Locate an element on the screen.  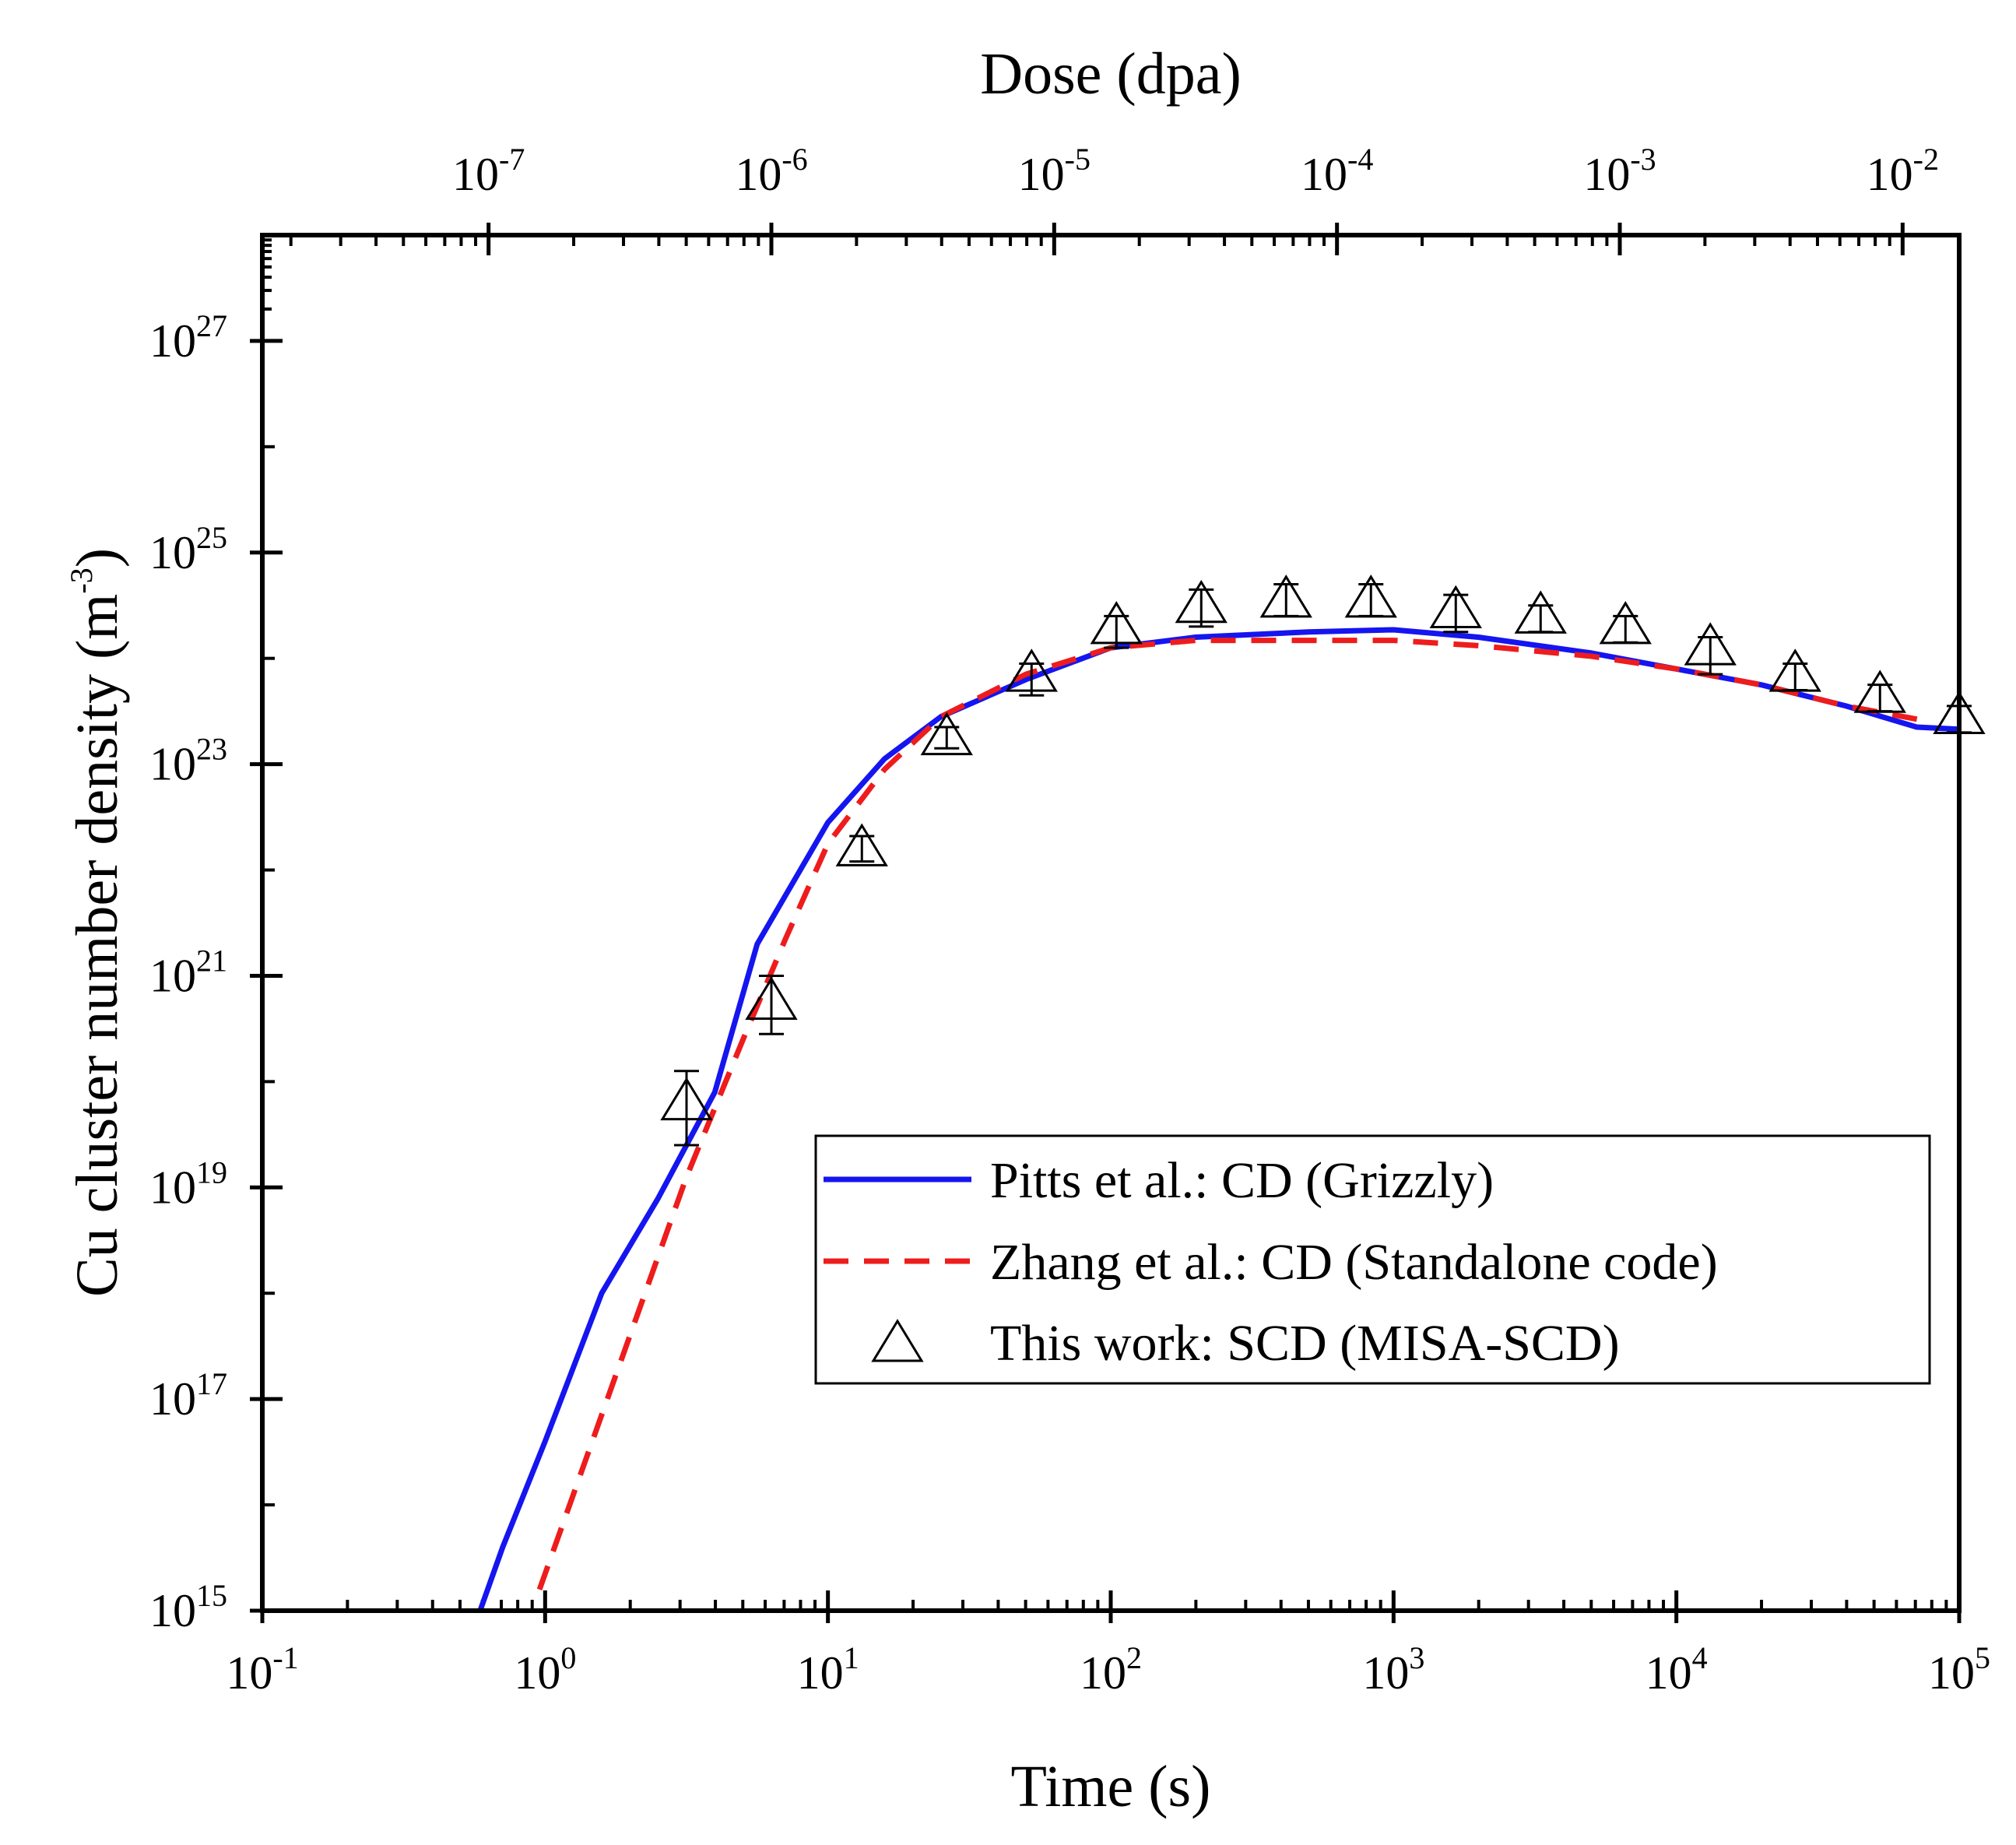
x2-tick-label: 10⁻⁴ is located at coordinates (1337, 171).